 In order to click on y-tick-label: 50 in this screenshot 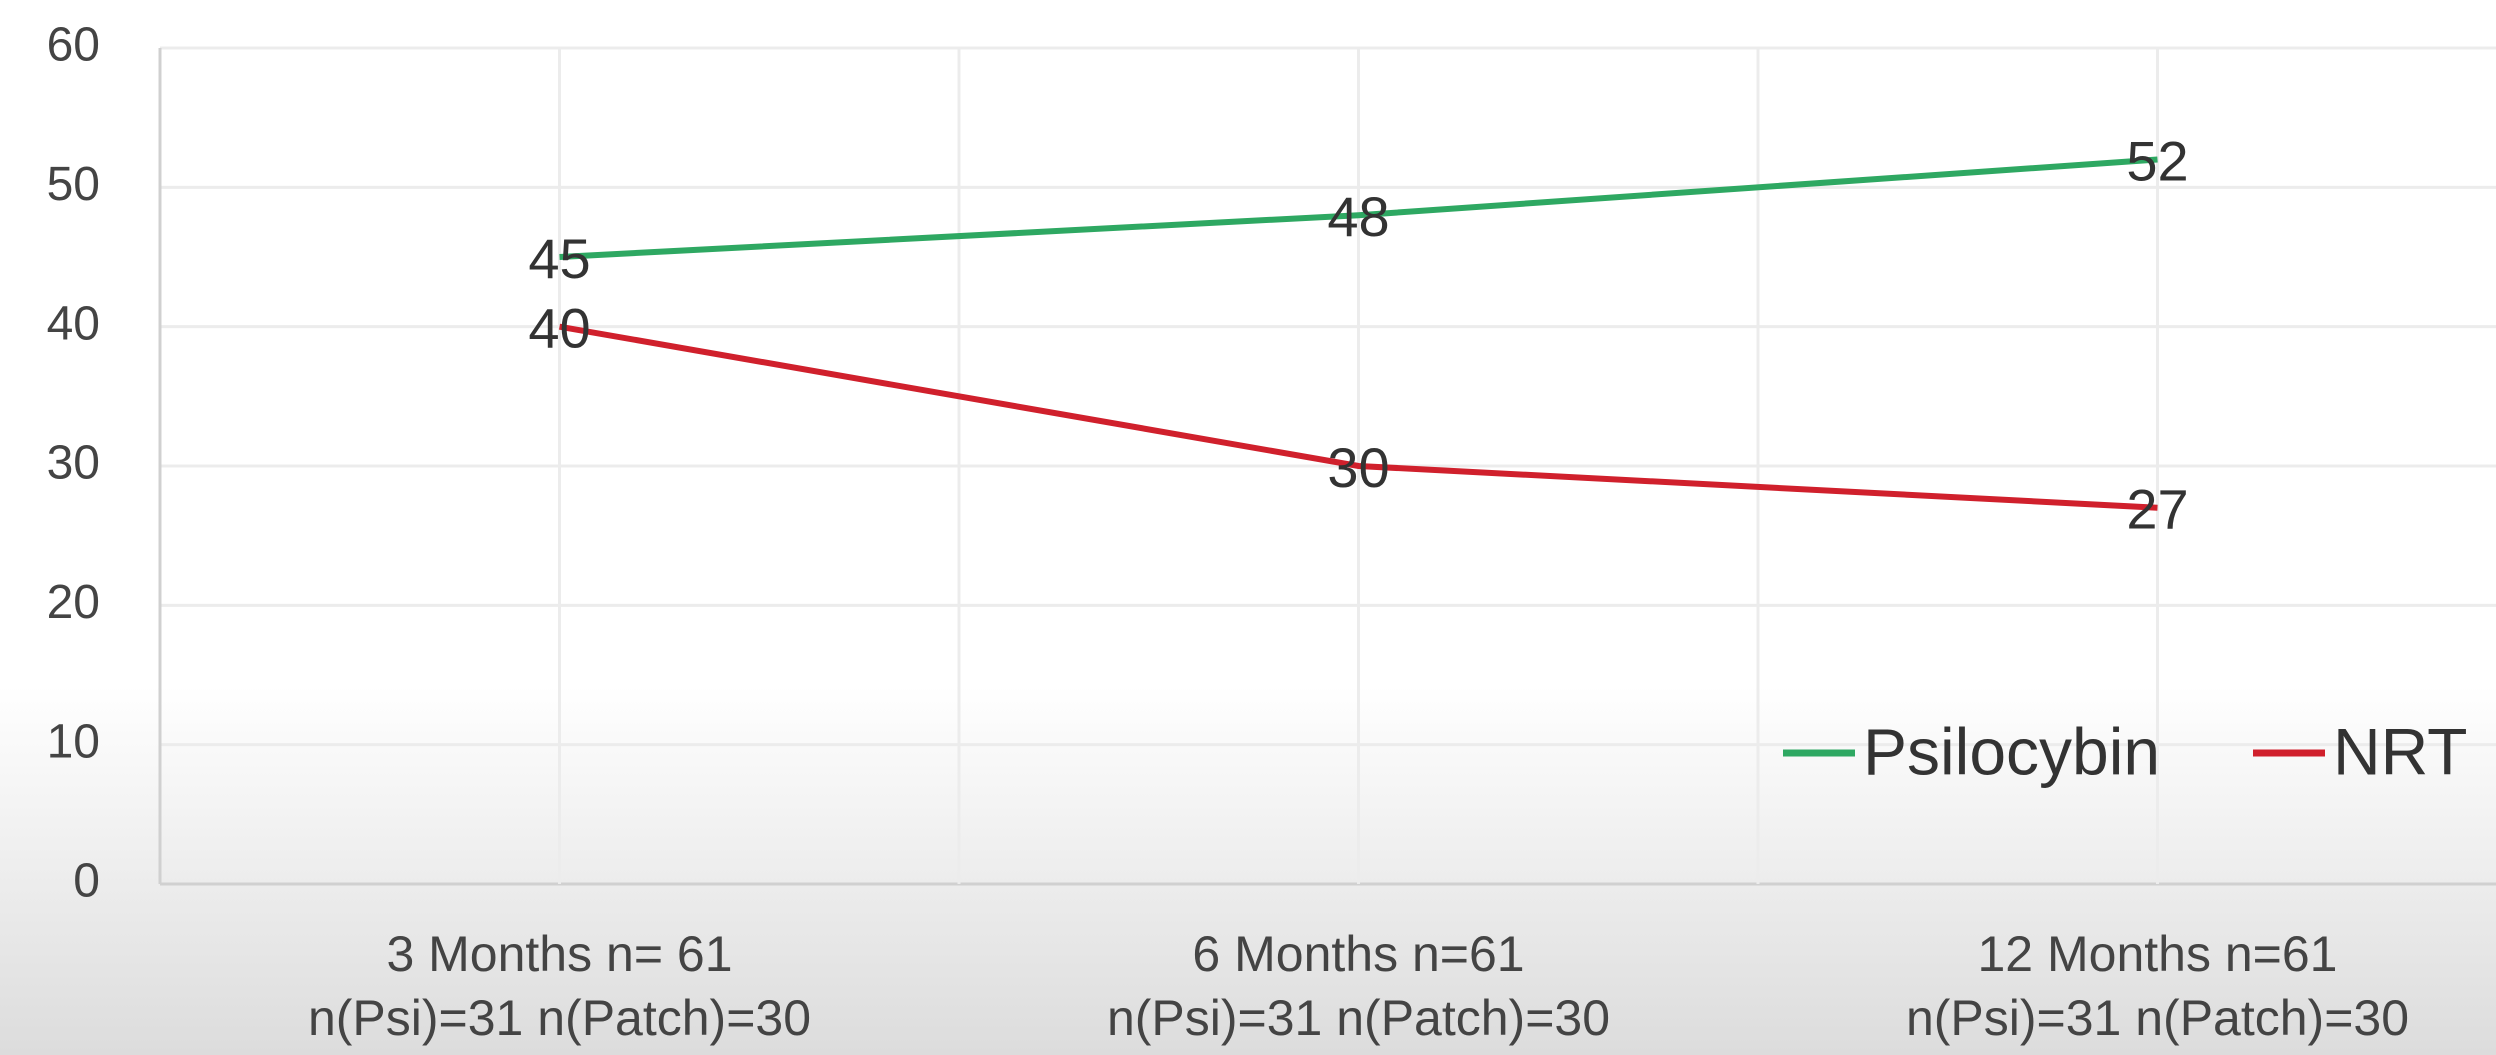, I will do `click(73, 184)`.